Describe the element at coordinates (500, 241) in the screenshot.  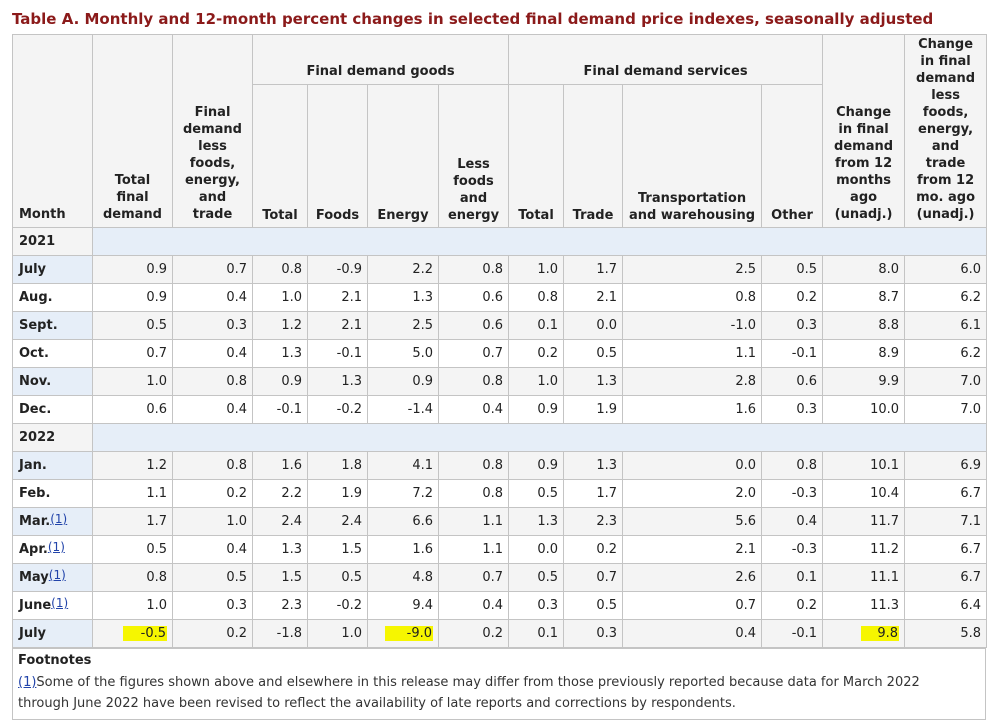
I see `year-row: 2021` at that location.